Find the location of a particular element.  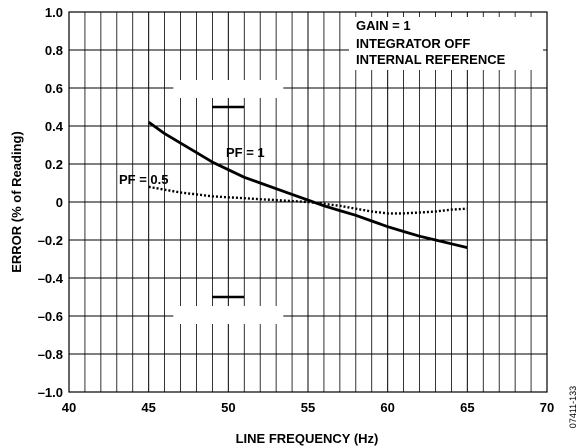

y-tick-label: 1.0 is located at coordinates (54, 12).